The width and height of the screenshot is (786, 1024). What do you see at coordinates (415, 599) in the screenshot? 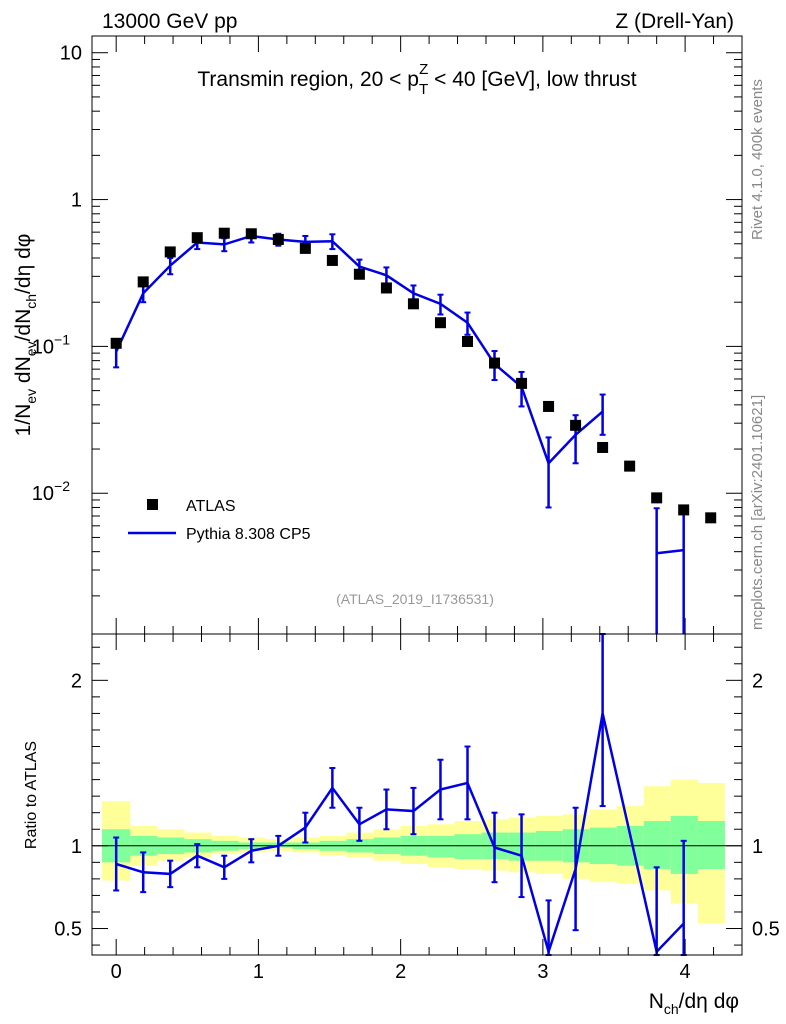
I see `analysis-label: (ATLAS_2019_I1736531)` at bounding box center [415, 599].